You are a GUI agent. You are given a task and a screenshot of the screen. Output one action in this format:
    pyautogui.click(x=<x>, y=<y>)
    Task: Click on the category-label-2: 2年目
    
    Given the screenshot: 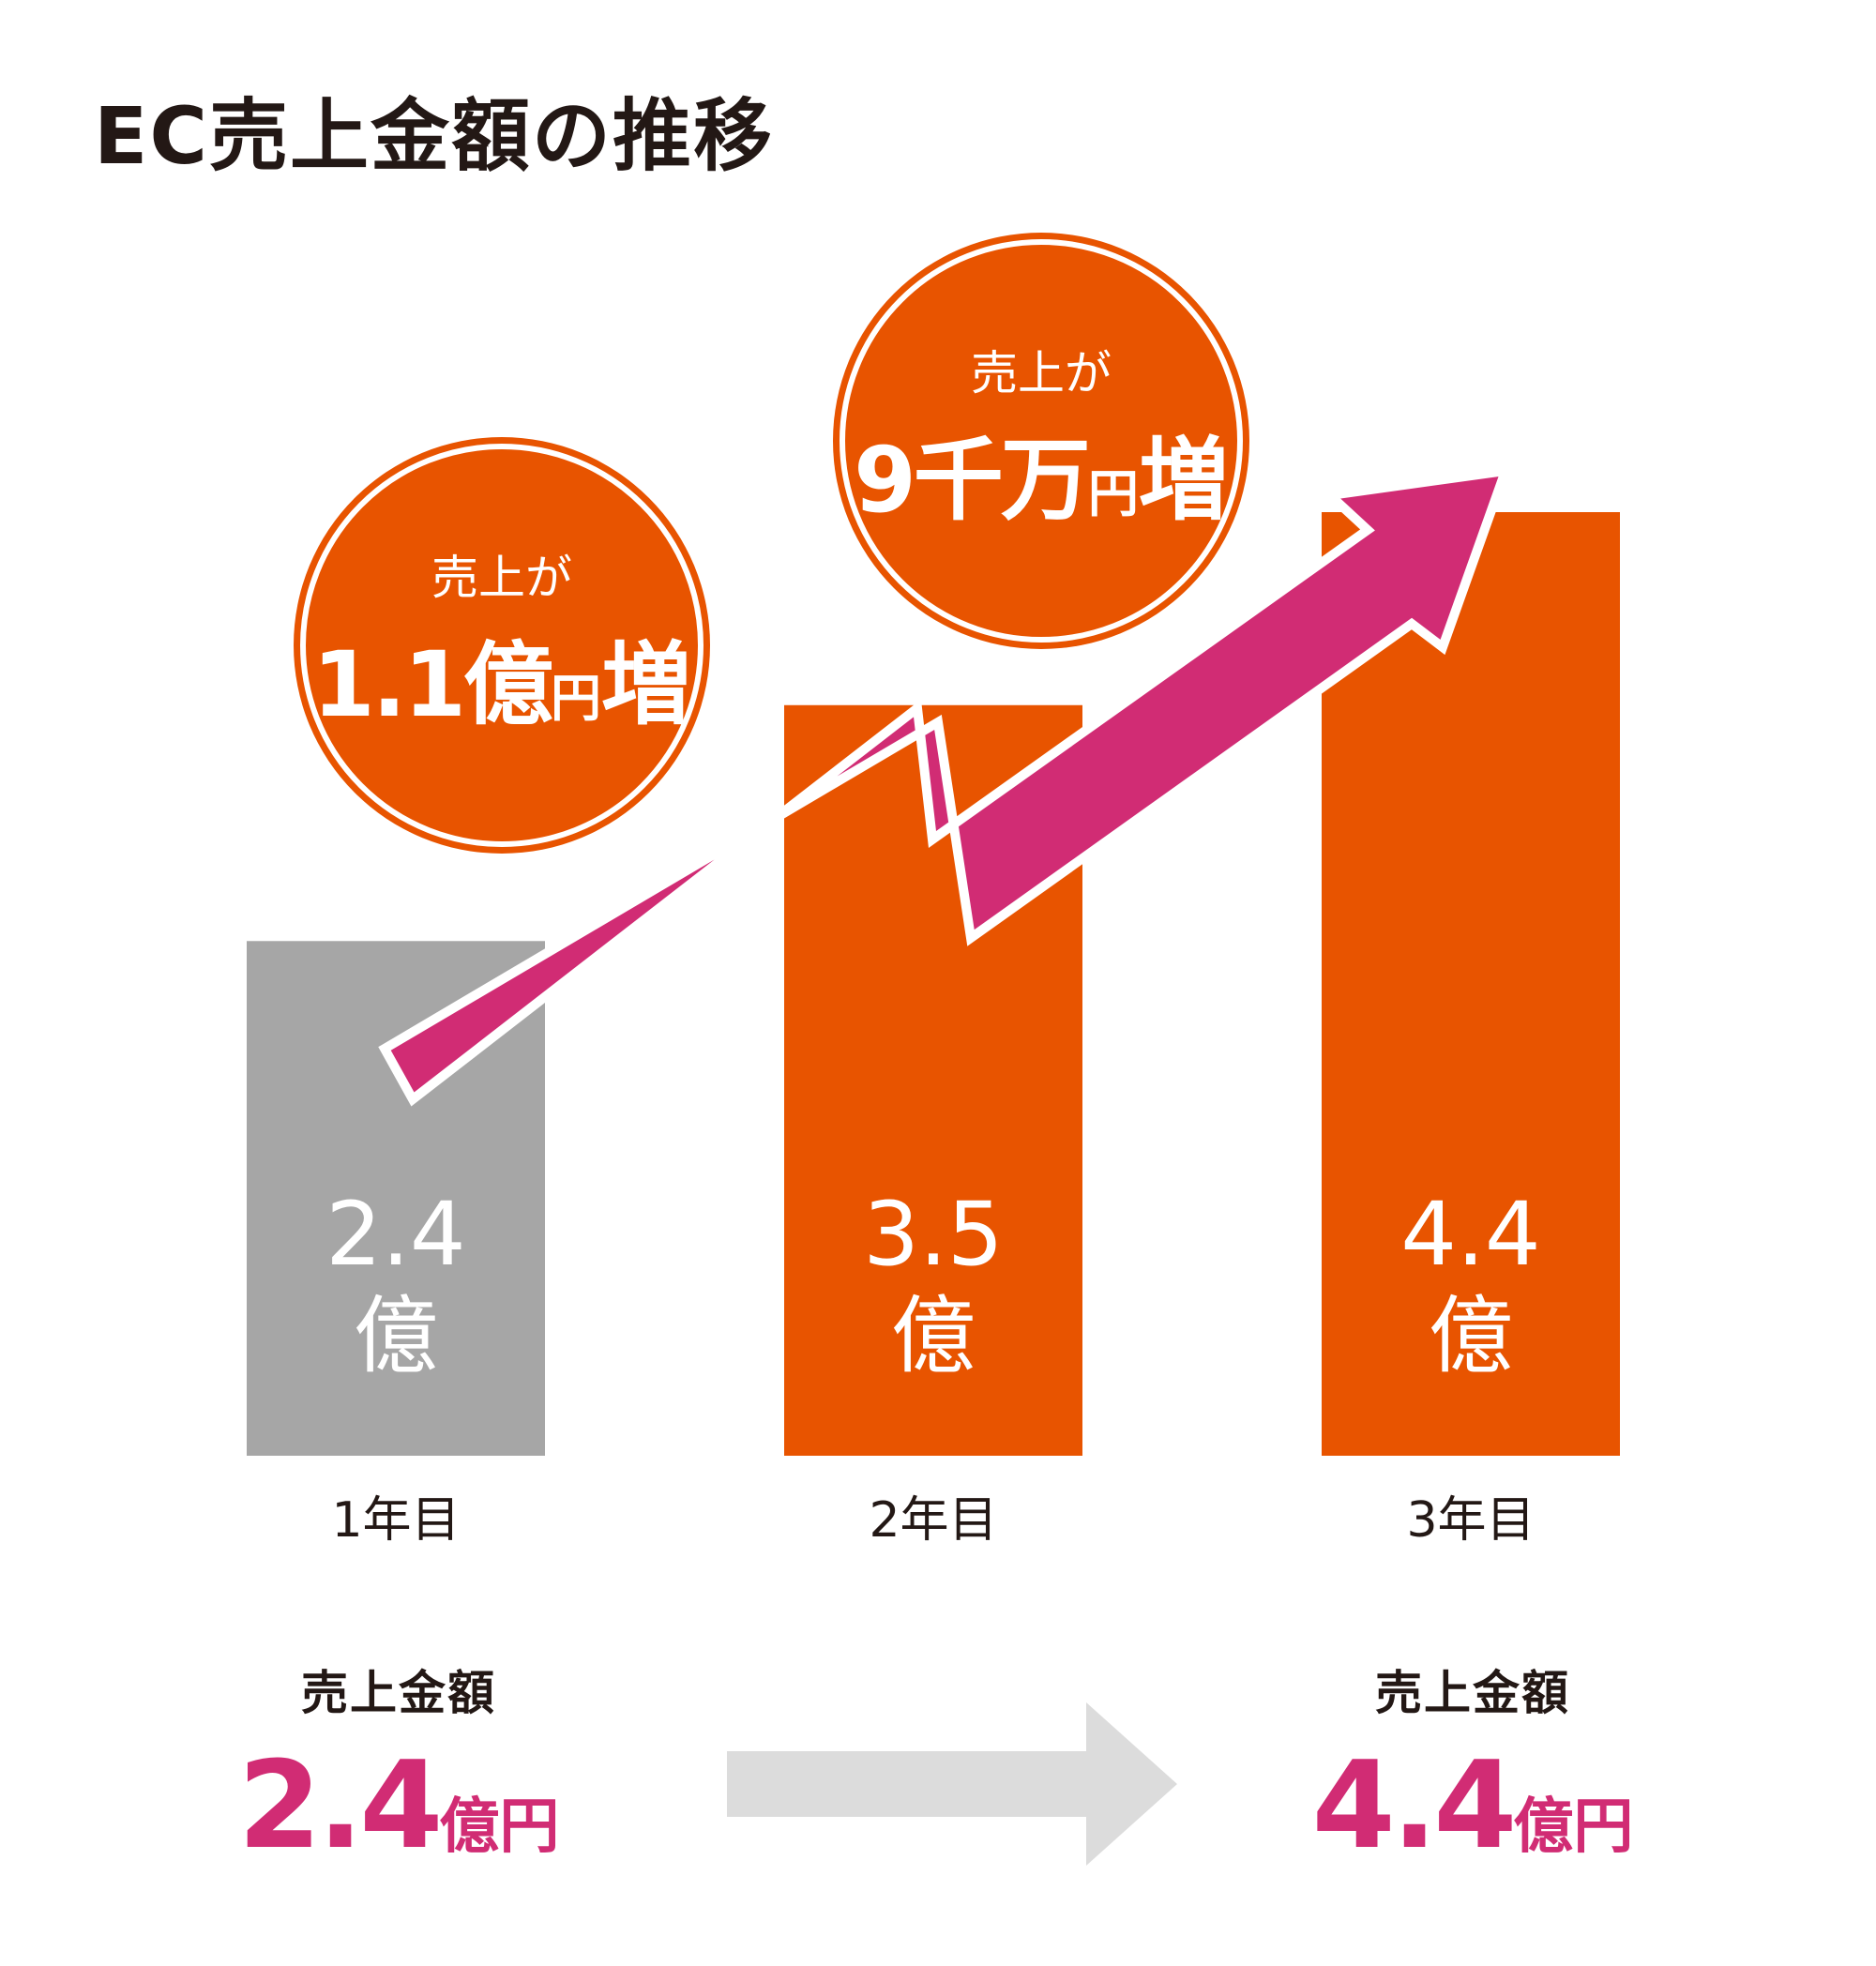 What is the action you would take?
    pyautogui.click(x=933, y=1520)
    